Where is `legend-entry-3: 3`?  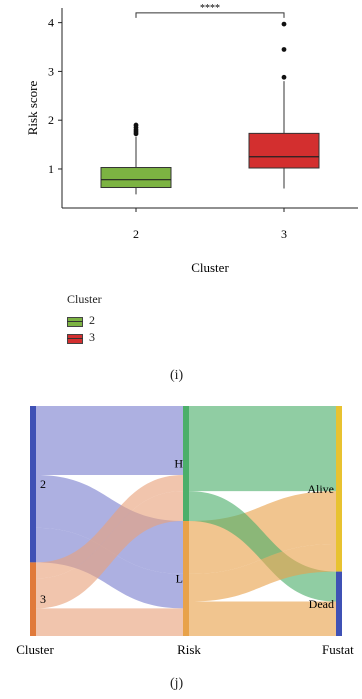 legend-entry-3: 3 is located at coordinates (84, 337).